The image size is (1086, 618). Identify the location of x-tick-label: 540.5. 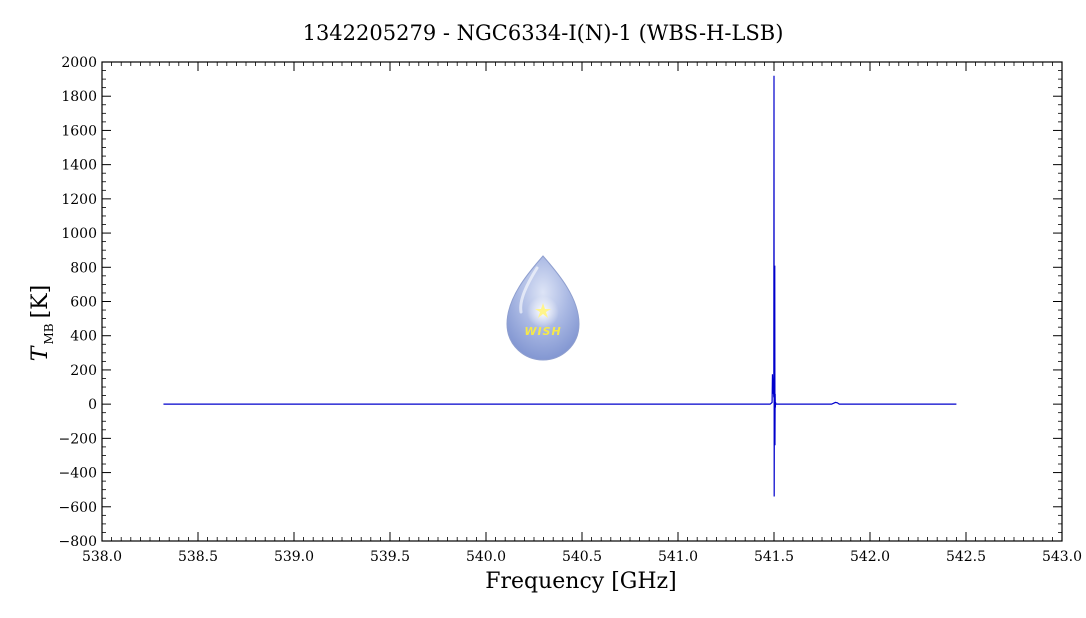
(582, 557).